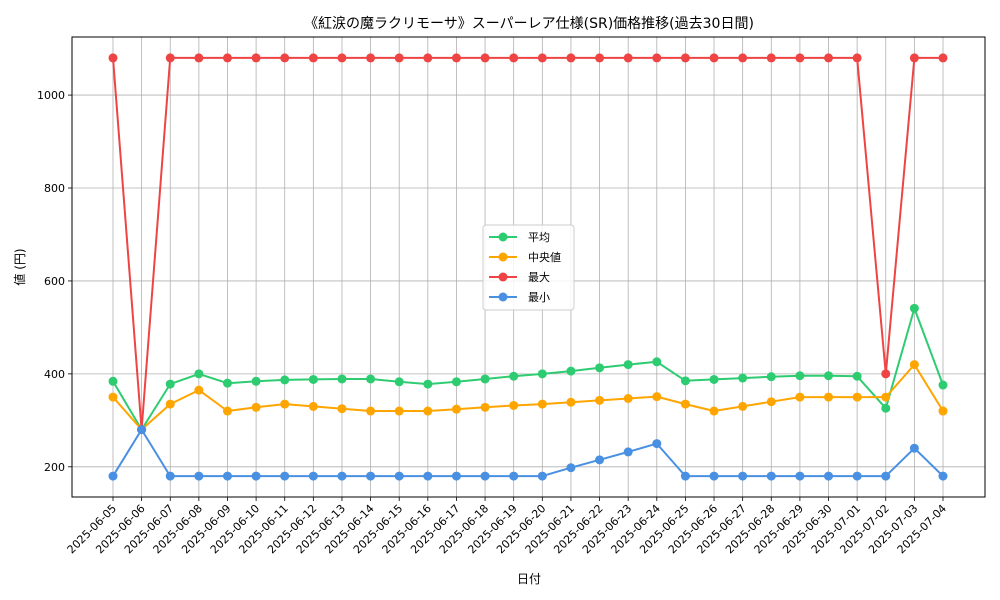  What do you see at coordinates (544, 257) in the screenshot?
I see `legend-label: 中央値` at bounding box center [544, 257].